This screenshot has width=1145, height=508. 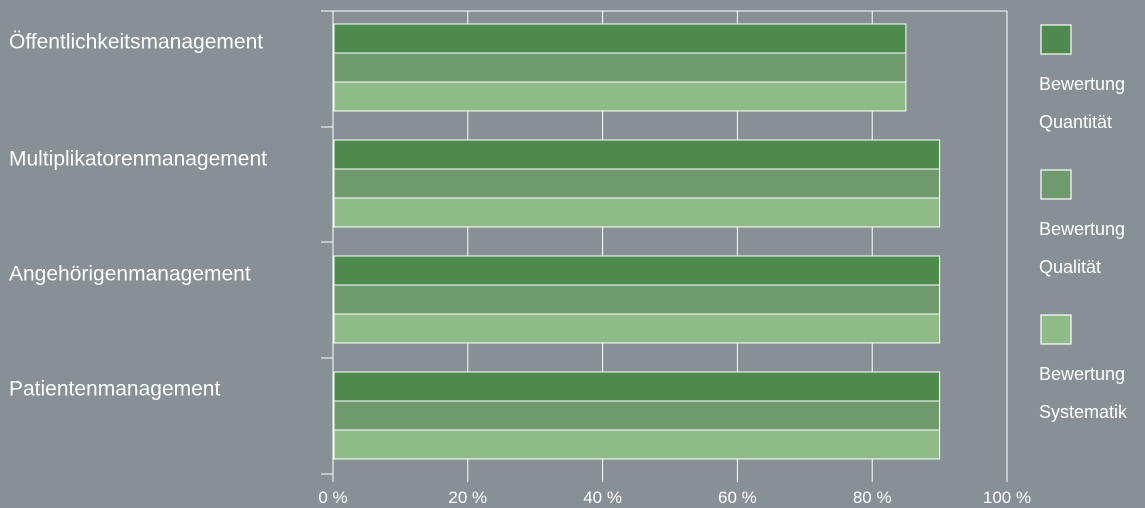 What do you see at coordinates (1007, 497) in the screenshot?
I see `x-tick-label: 100 %` at bounding box center [1007, 497].